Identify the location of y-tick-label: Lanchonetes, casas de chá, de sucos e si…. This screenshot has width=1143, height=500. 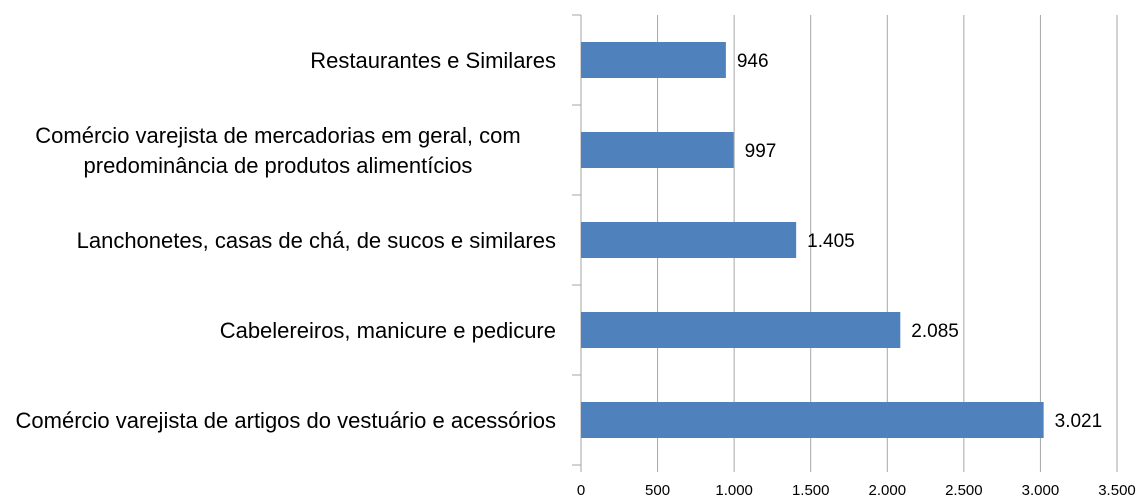
(278, 241).